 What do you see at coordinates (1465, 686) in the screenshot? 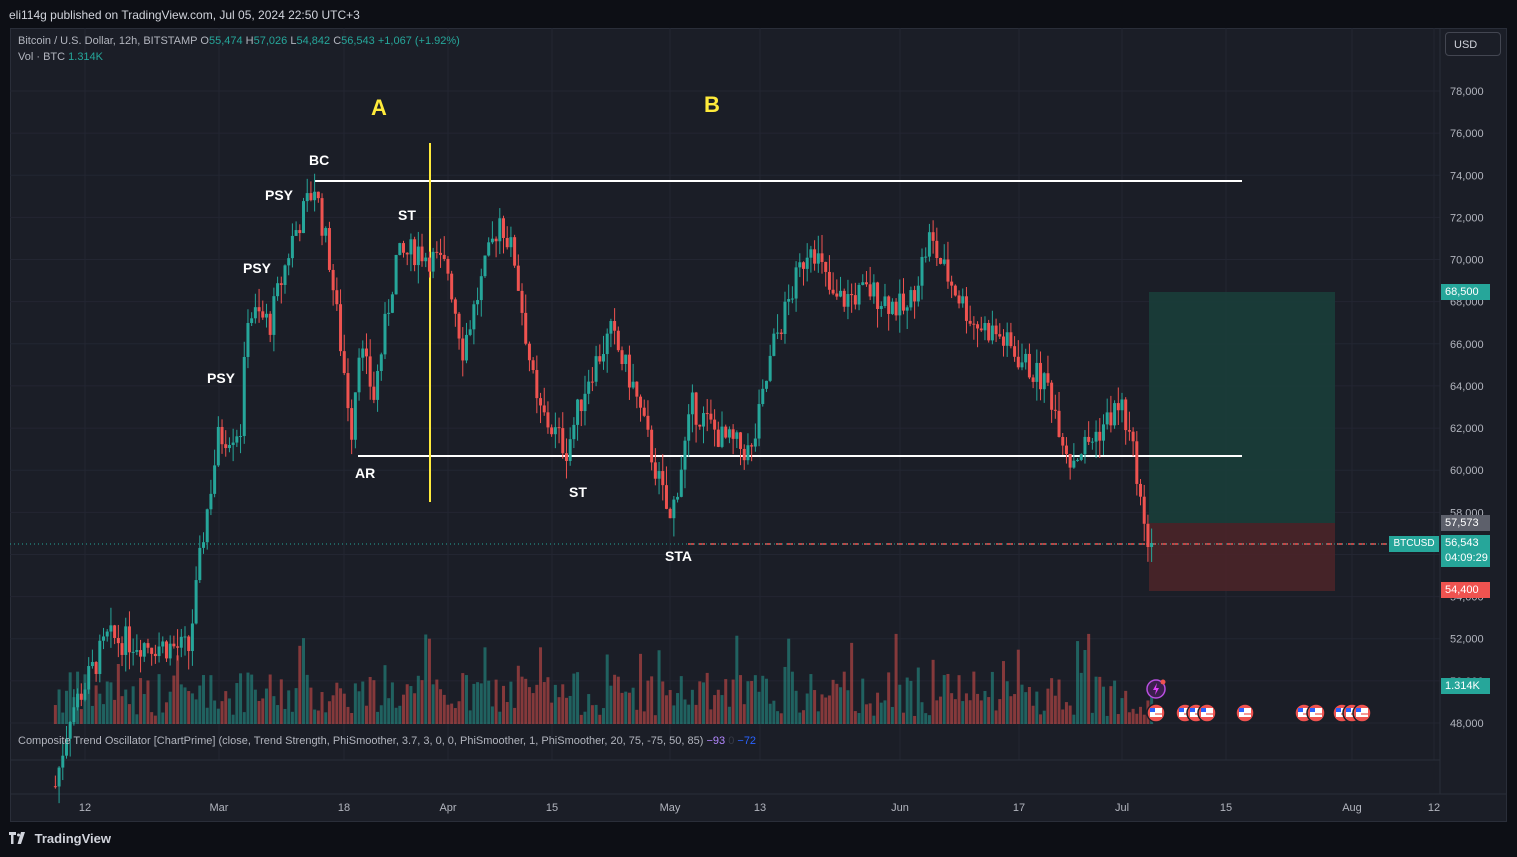
I see `volume-tag: 1.314K` at bounding box center [1465, 686].